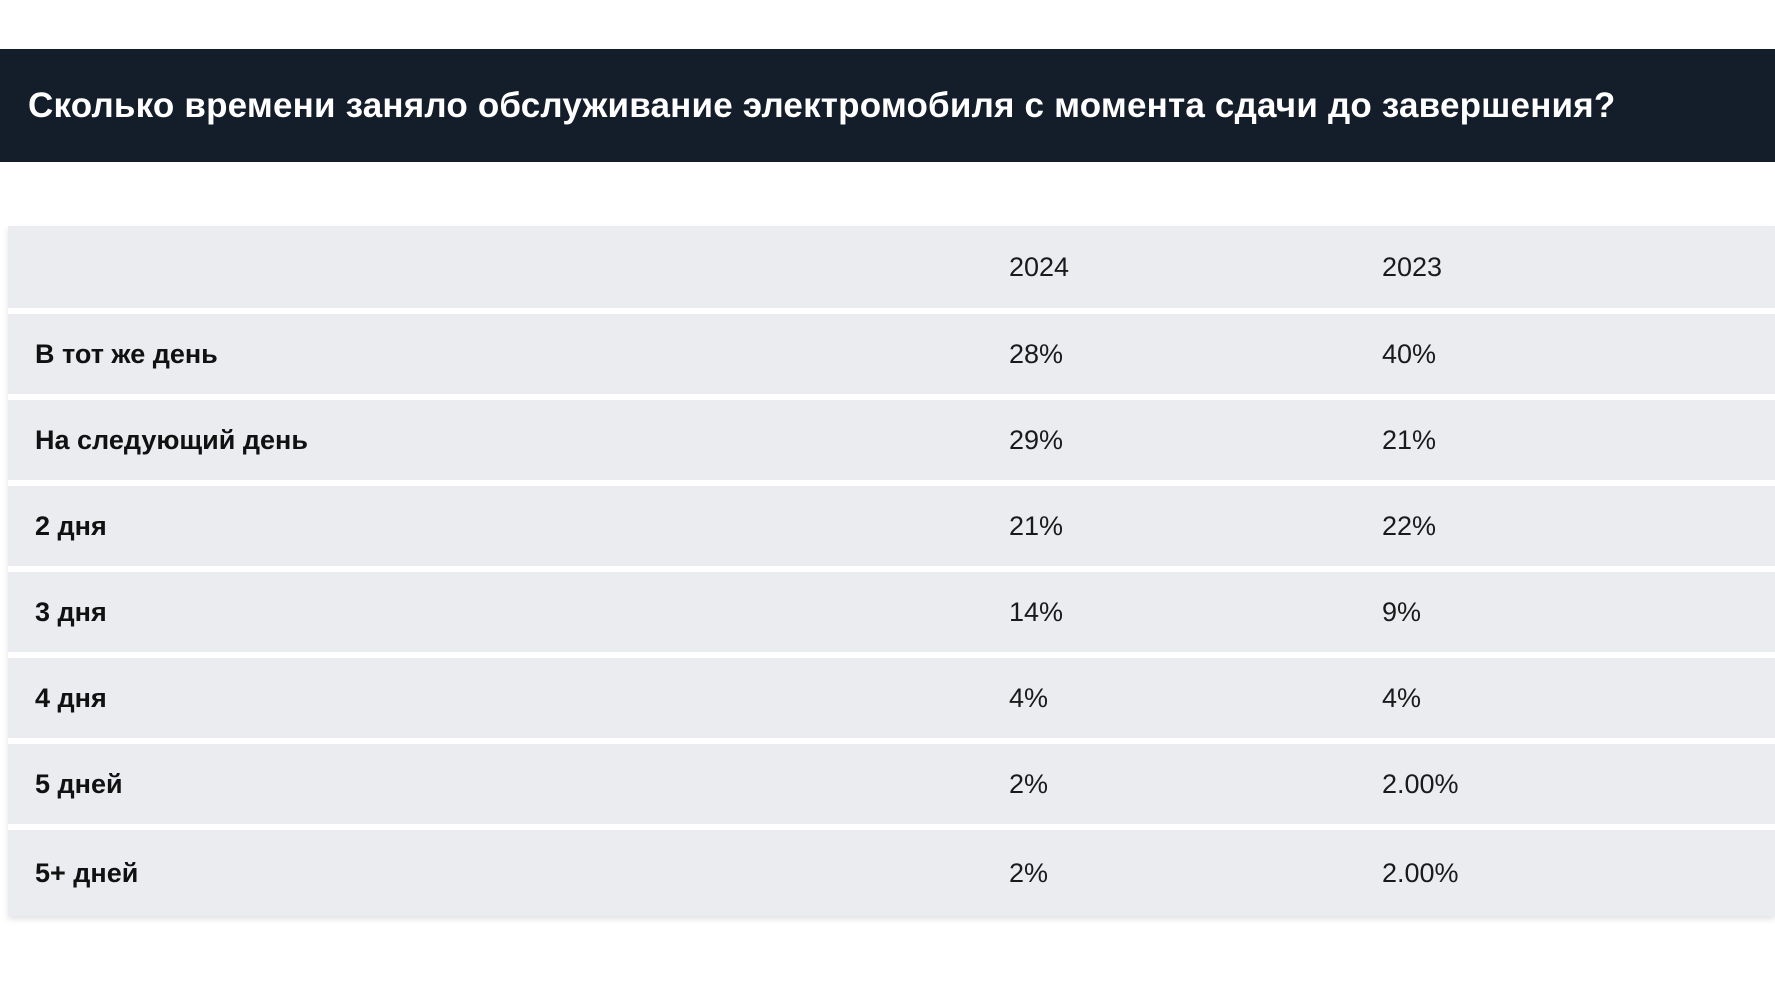  I want to click on table-row: 4 дня 4% 4%, so click(891, 701).